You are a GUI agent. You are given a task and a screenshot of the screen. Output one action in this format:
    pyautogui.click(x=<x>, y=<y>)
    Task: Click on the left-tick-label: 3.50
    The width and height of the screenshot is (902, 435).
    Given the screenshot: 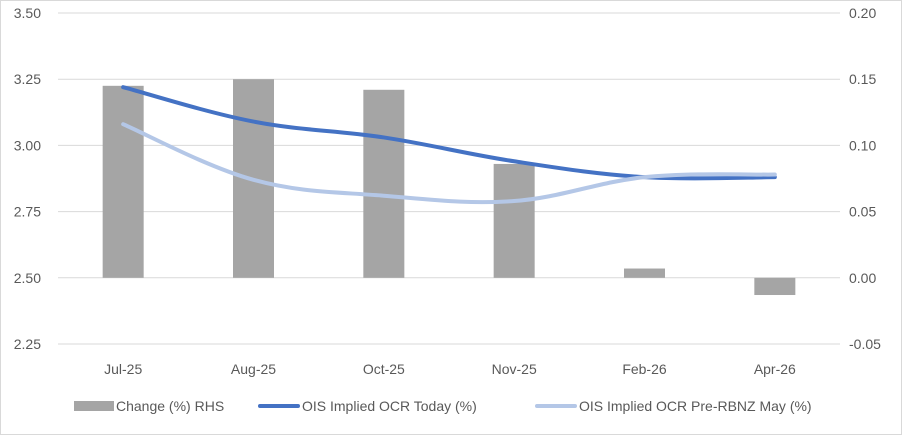 What is the action you would take?
    pyautogui.click(x=27, y=13)
    